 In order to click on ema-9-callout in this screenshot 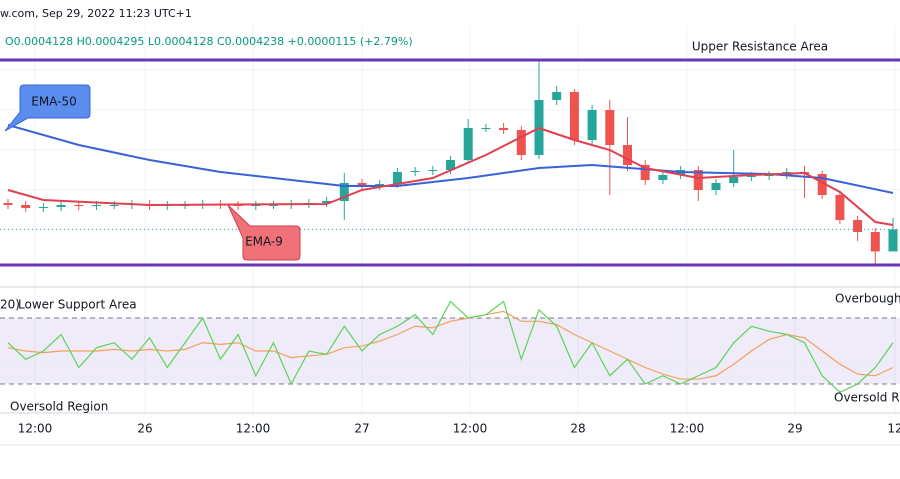, I will do `click(264, 232)`.